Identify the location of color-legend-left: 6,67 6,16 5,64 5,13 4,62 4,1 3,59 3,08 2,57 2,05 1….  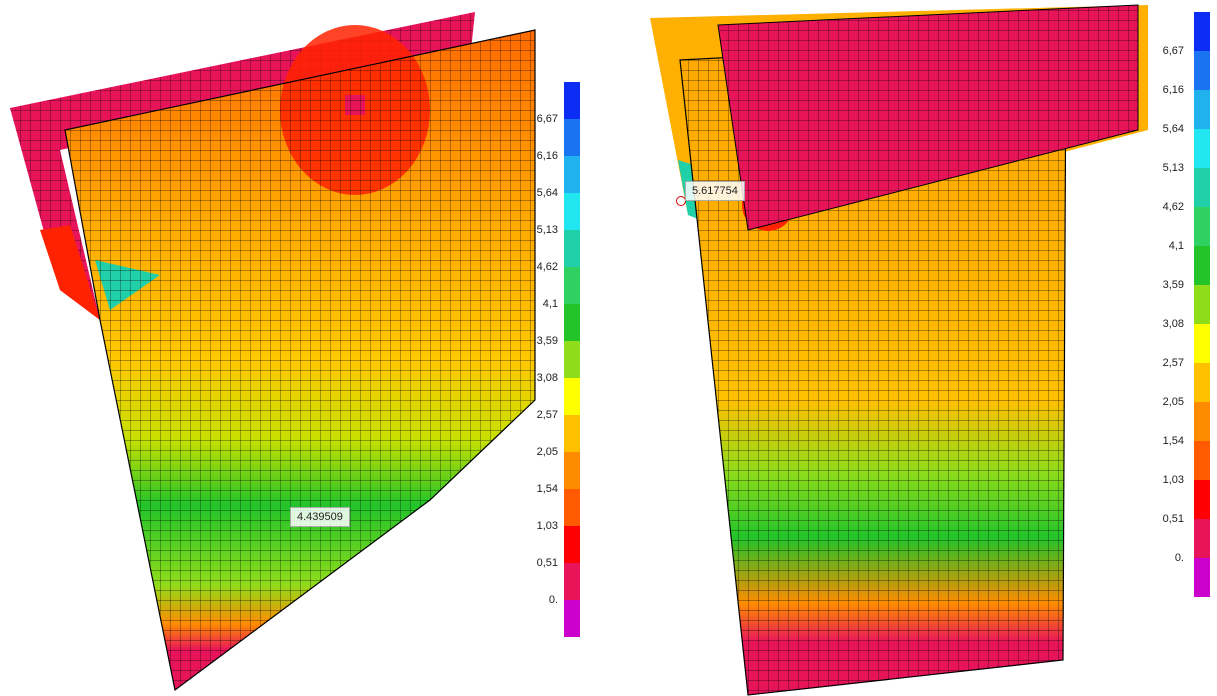
(558, 362).